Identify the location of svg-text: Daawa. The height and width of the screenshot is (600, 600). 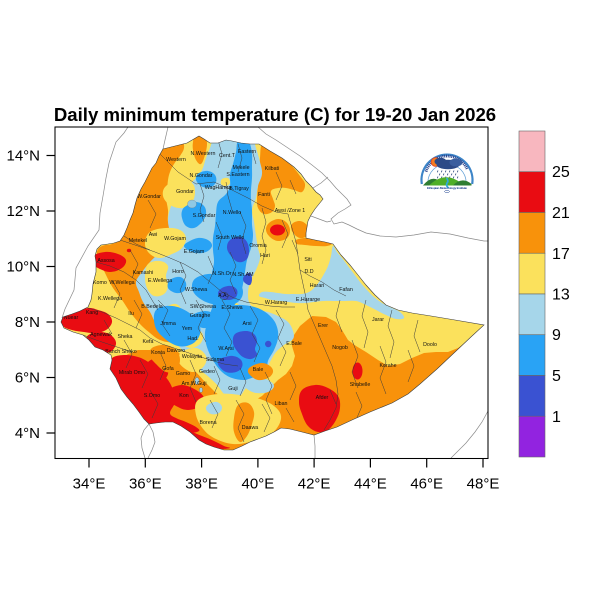
(250, 428).